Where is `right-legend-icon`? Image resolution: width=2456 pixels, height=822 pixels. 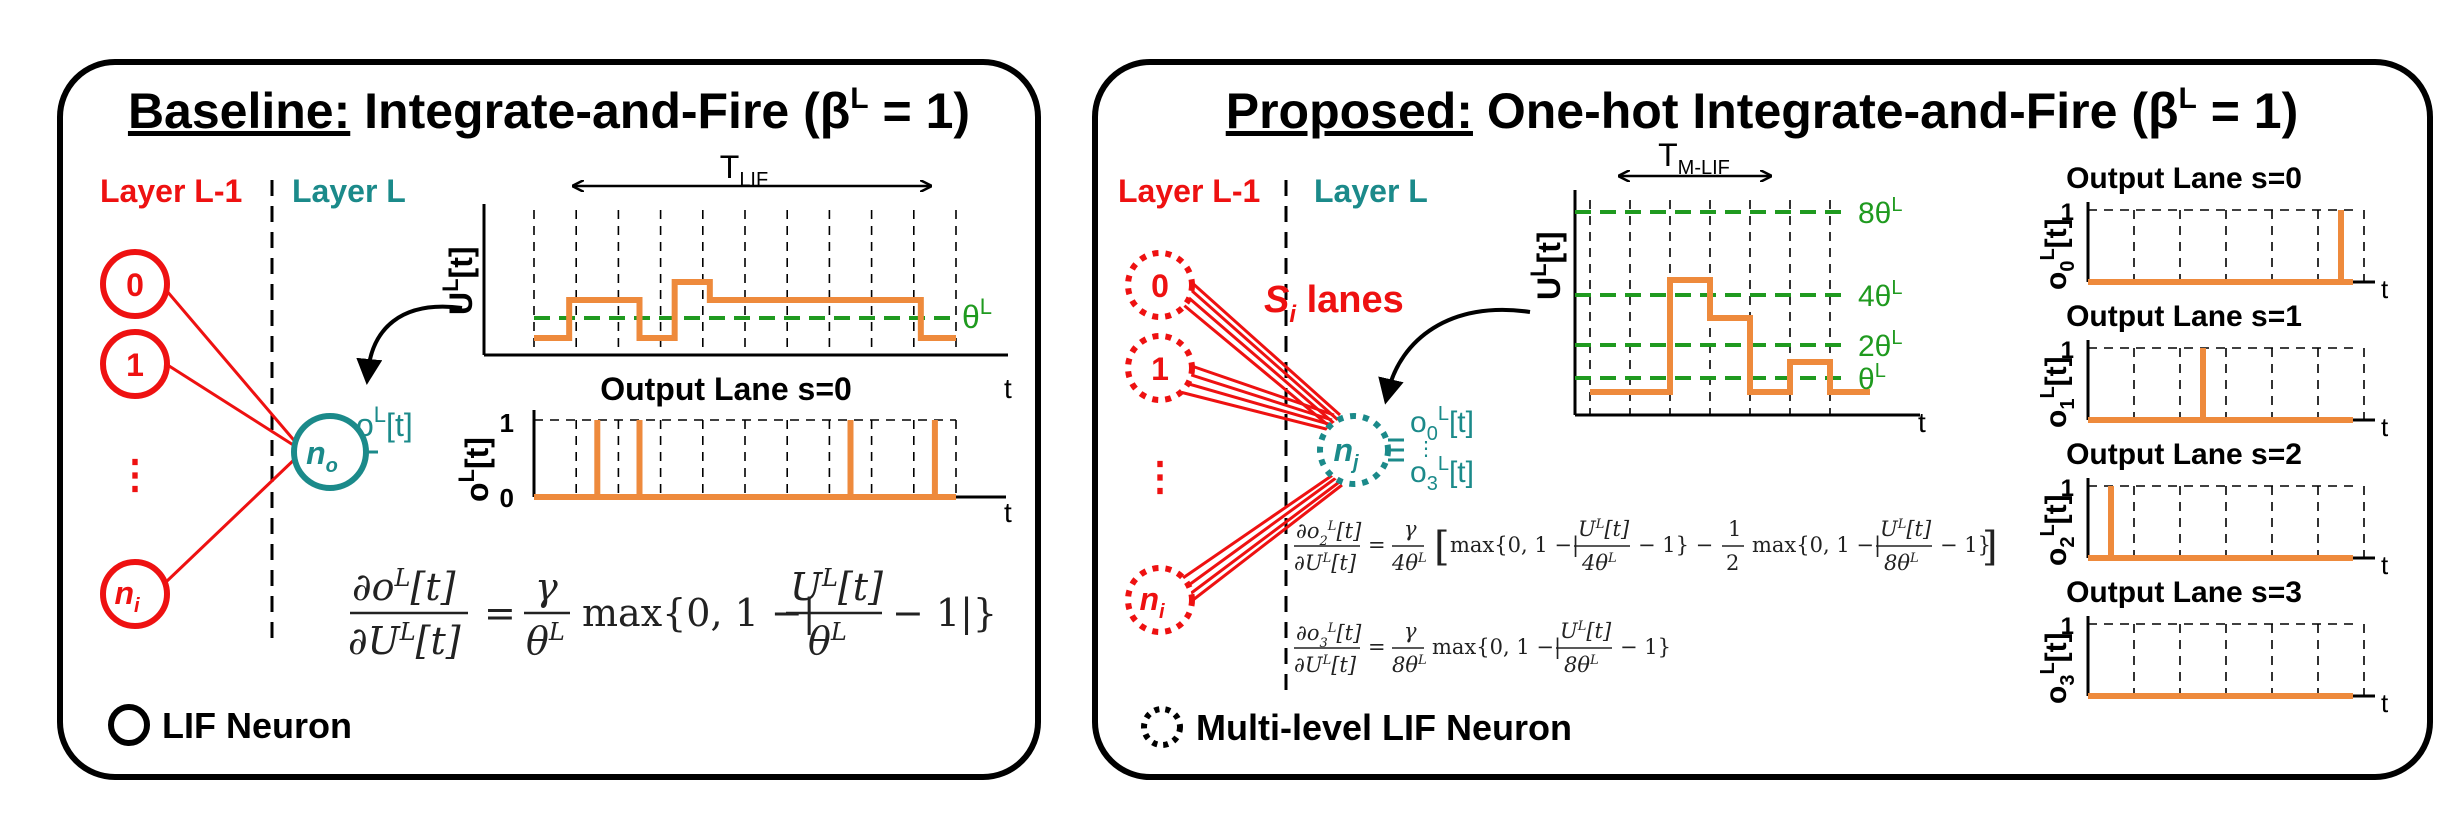 right-legend-icon is located at coordinates (1162, 727).